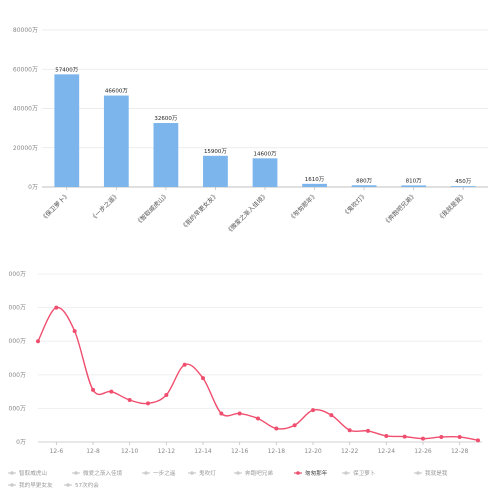 Image resolution: width=500 pixels, height=500 pixels. I want to click on legend-item: 我的早更女友, so click(36, 485).